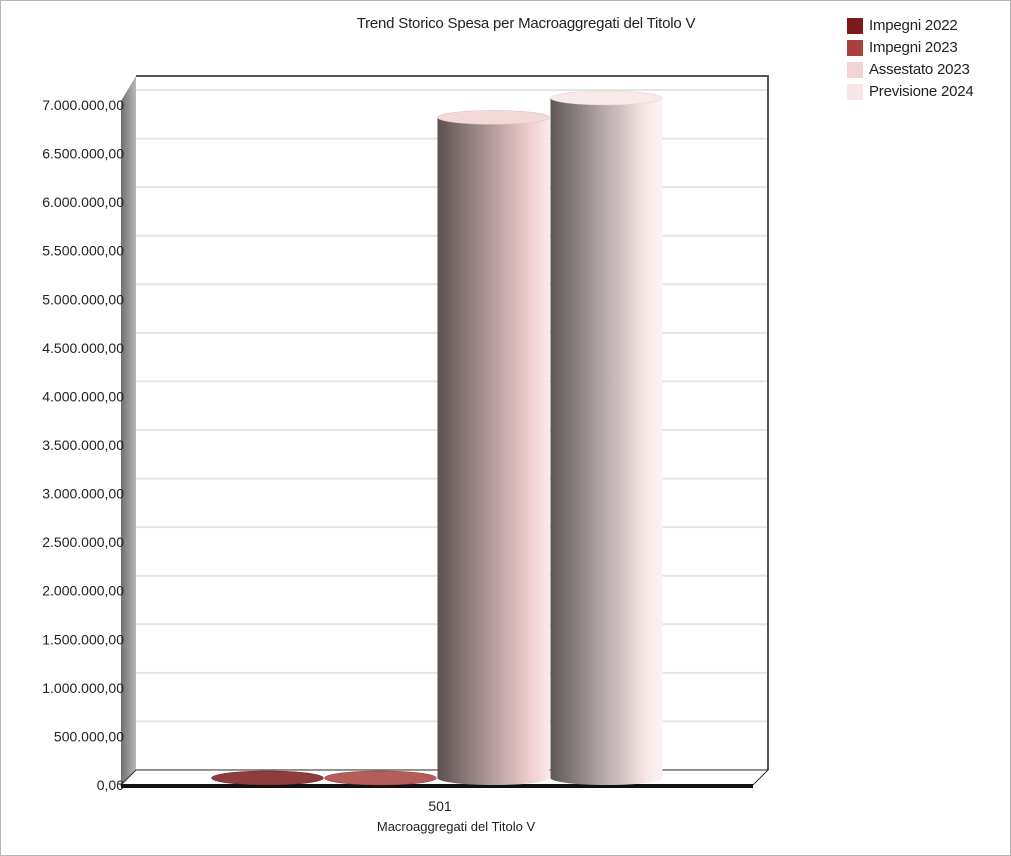 The image size is (1011, 856). What do you see at coordinates (128, 430) in the screenshot?
I see `left-wall` at bounding box center [128, 430].